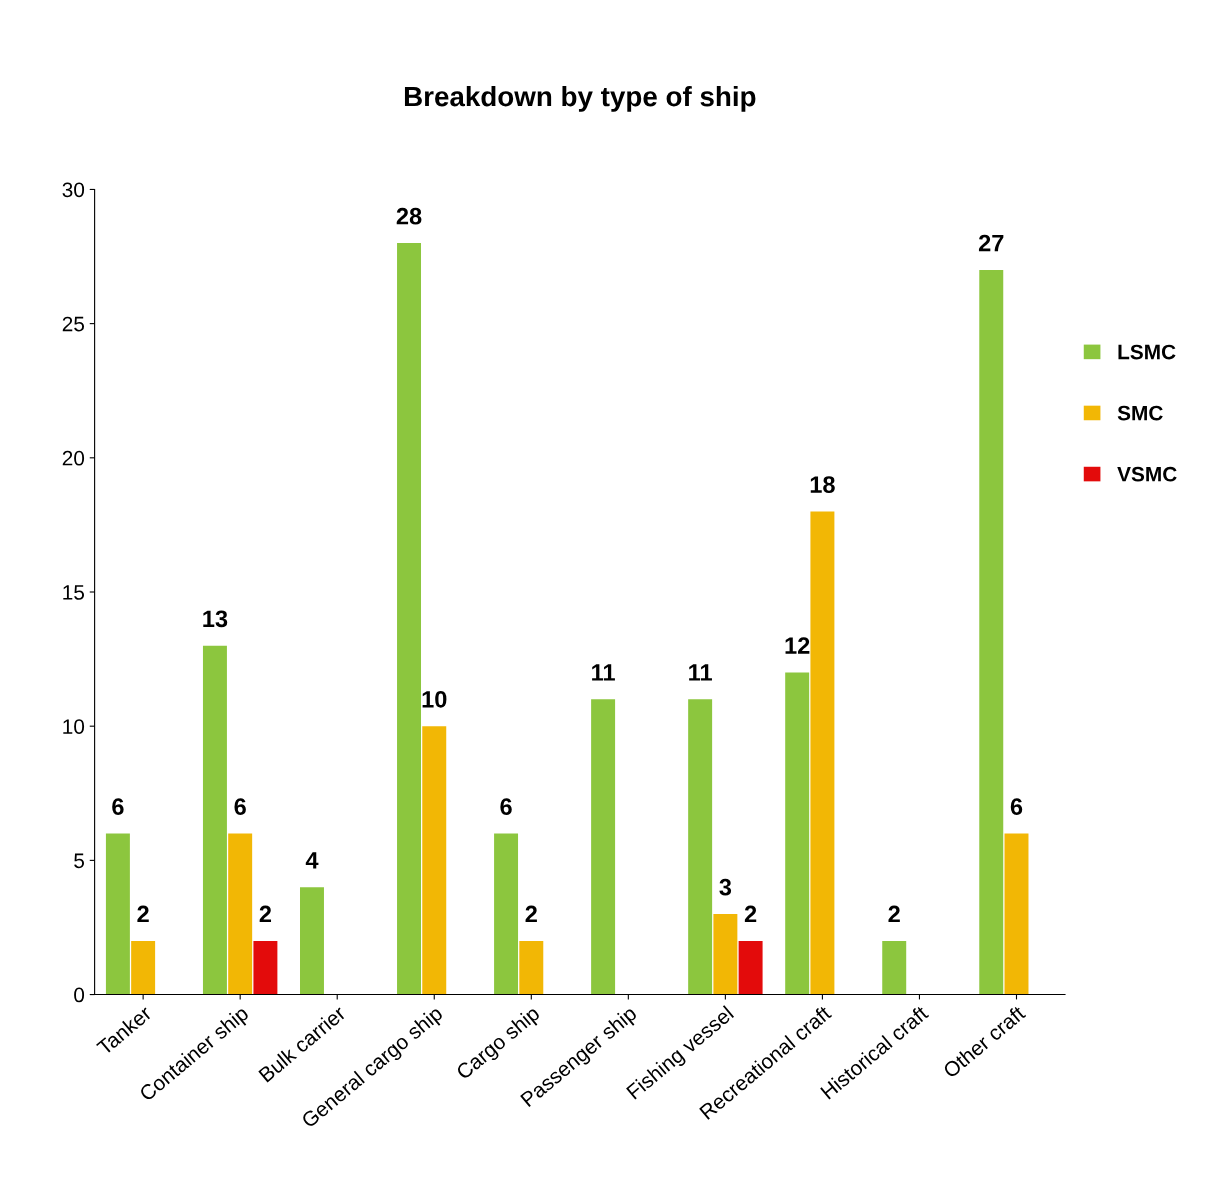  What do you see at coordinates (580, 98) in the screenshot?
I see `chart-title: Breakdown by type of ship` at bounding box center [580, 98].